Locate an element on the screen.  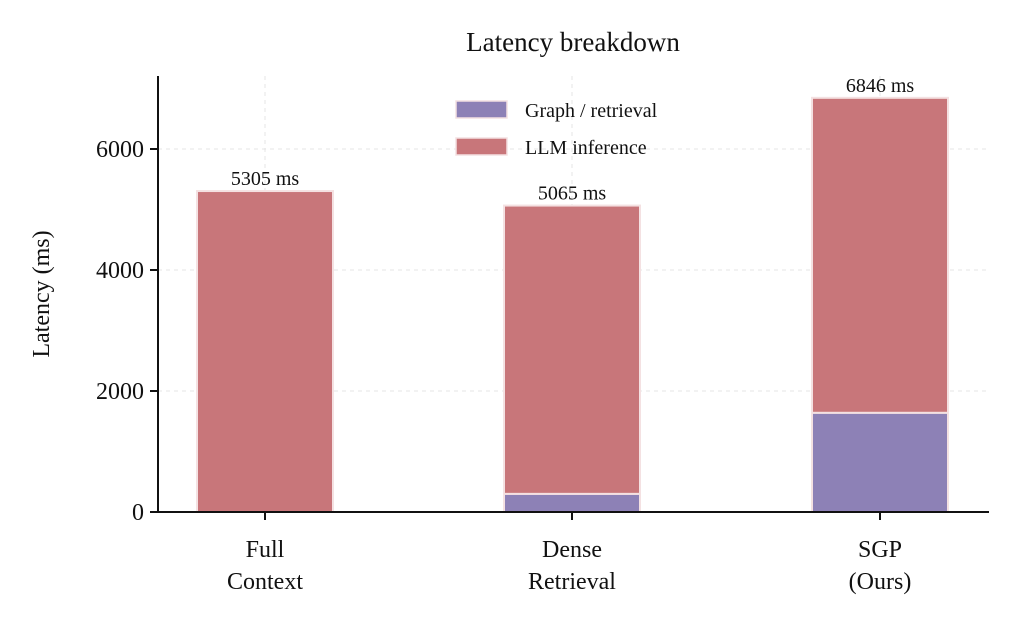
bar-total-label: 5305 ms is located at coordinates (265, 179).